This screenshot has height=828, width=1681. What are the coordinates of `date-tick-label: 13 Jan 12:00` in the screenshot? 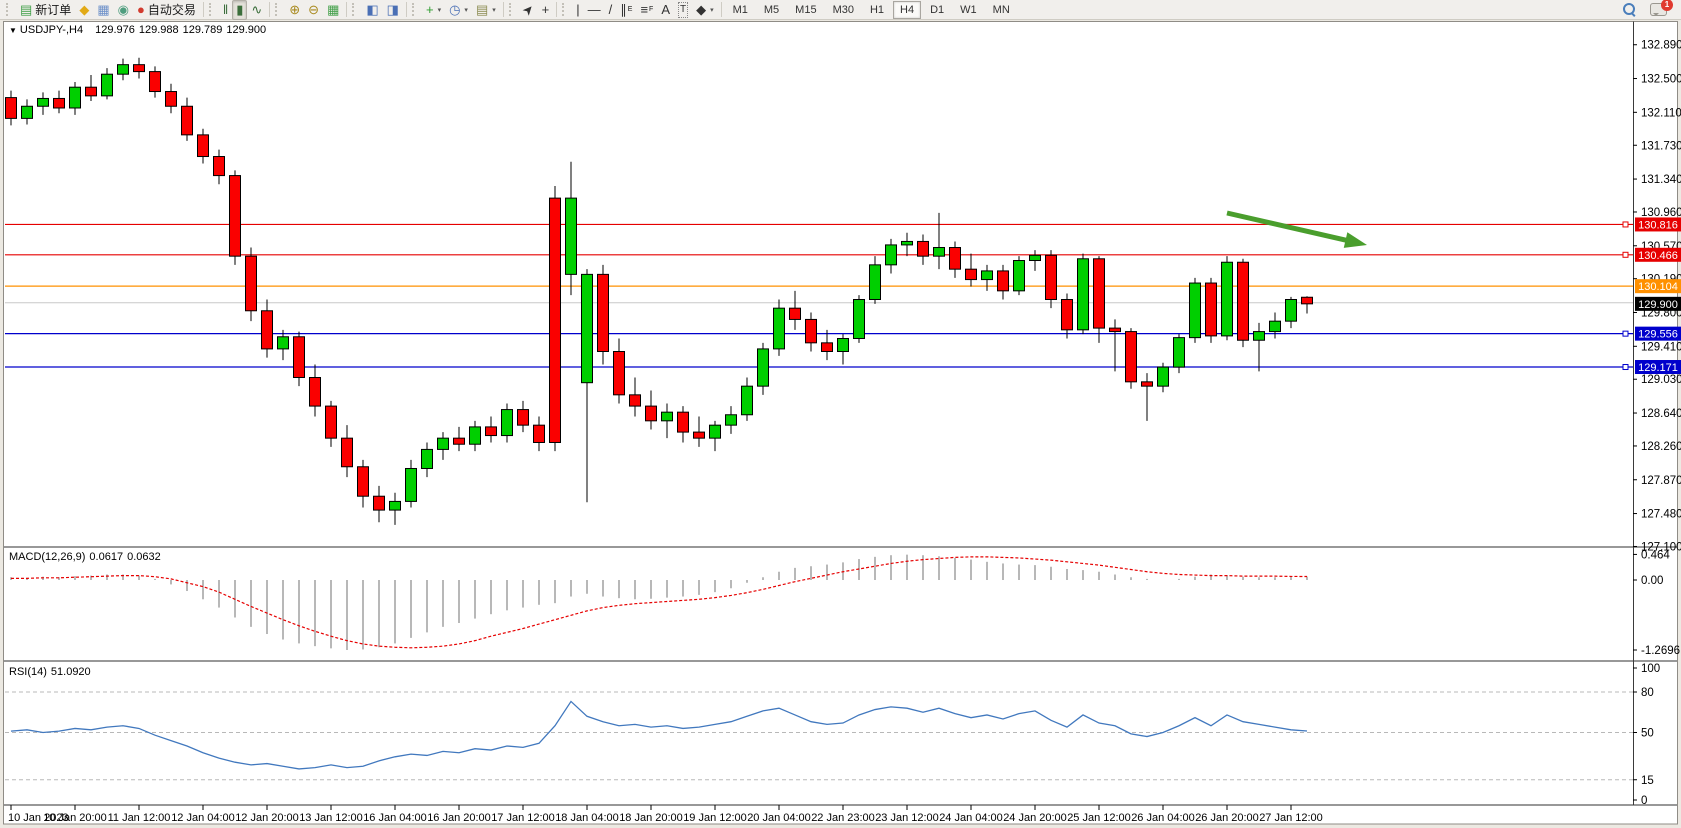 It's located at (331, 818).